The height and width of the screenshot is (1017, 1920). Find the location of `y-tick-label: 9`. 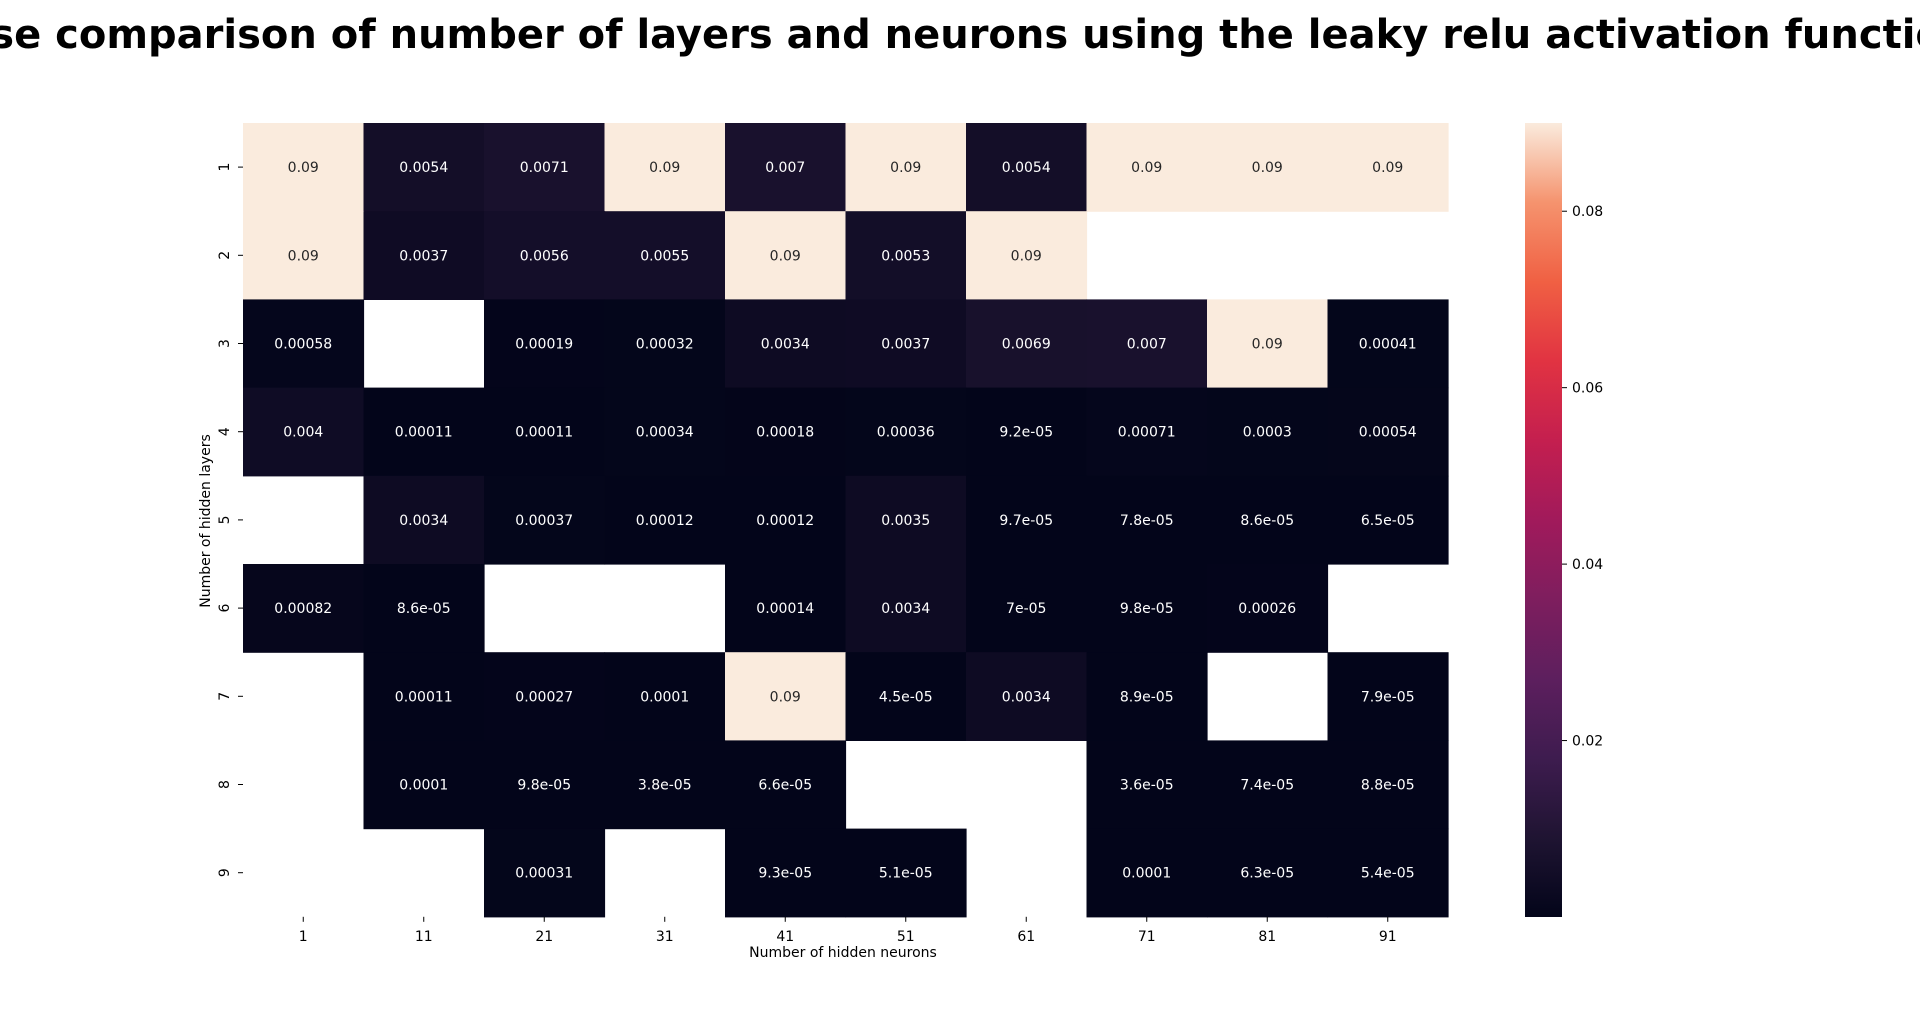

y-tick-label: 9 is located at coordinates (225, 872).